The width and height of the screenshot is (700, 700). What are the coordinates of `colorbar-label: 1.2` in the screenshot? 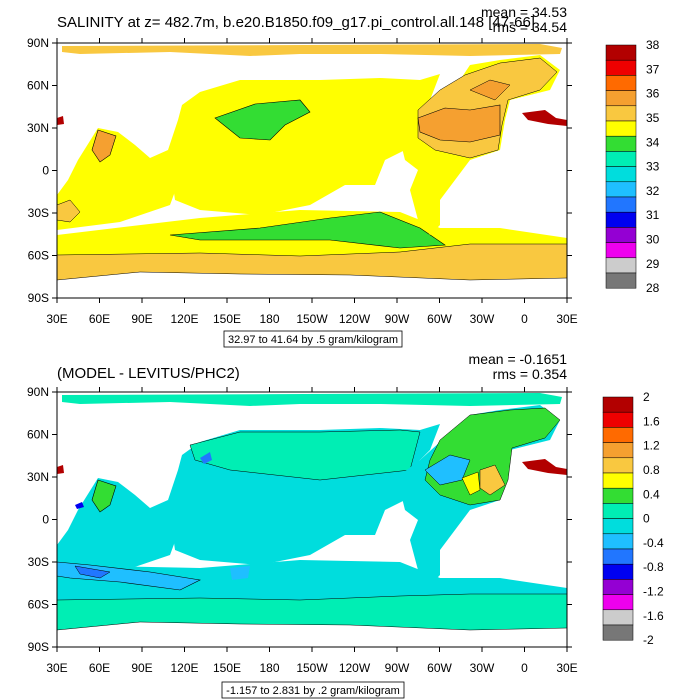 It's located at (651, 446).